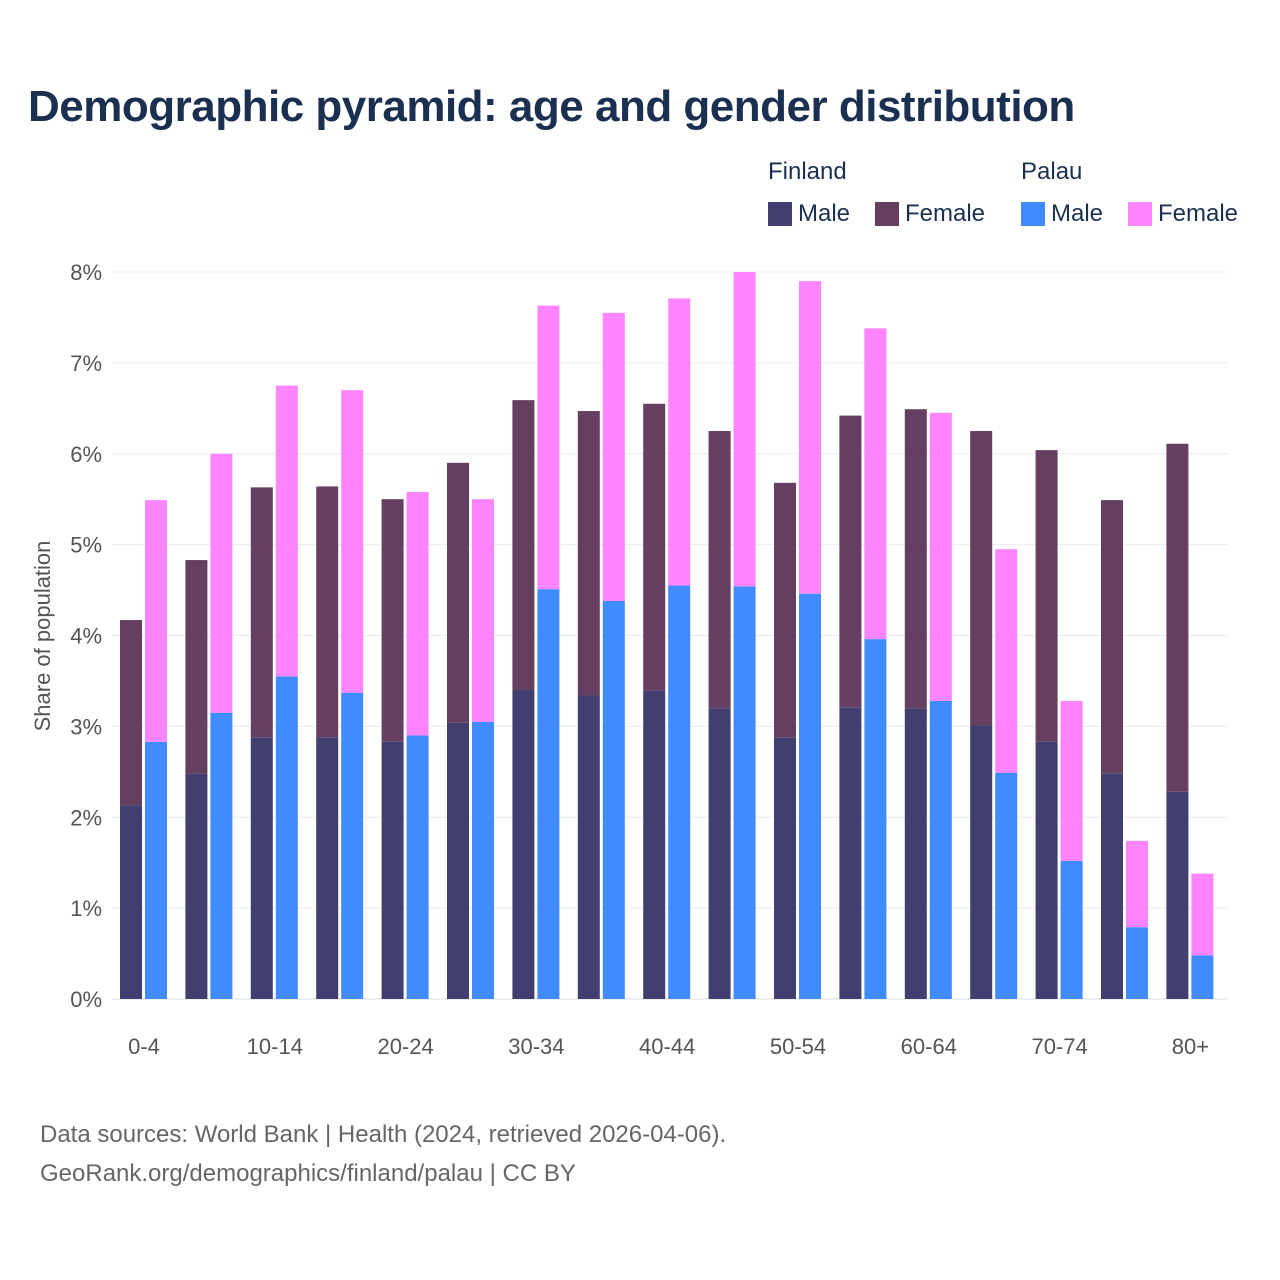 Image resolution: width=1280 pixels, height=1280 pixels. I want to click on legend-palau-male: Male, so click(1062, 214).